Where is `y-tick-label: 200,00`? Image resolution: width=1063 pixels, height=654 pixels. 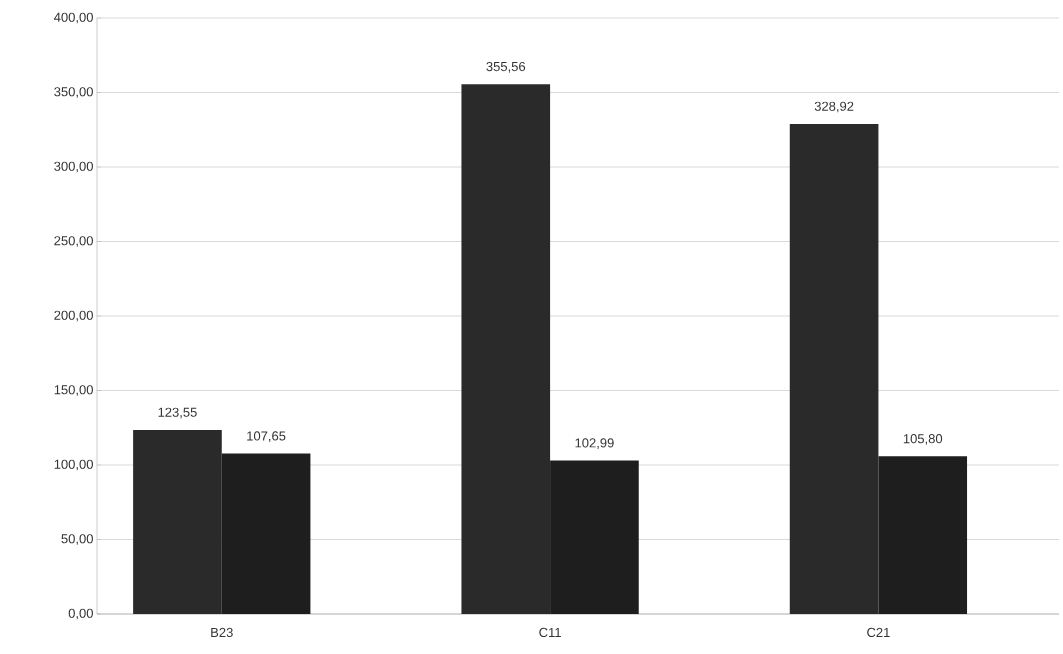 y-tick-label: 200,00 is located at coordinates (73, 316).